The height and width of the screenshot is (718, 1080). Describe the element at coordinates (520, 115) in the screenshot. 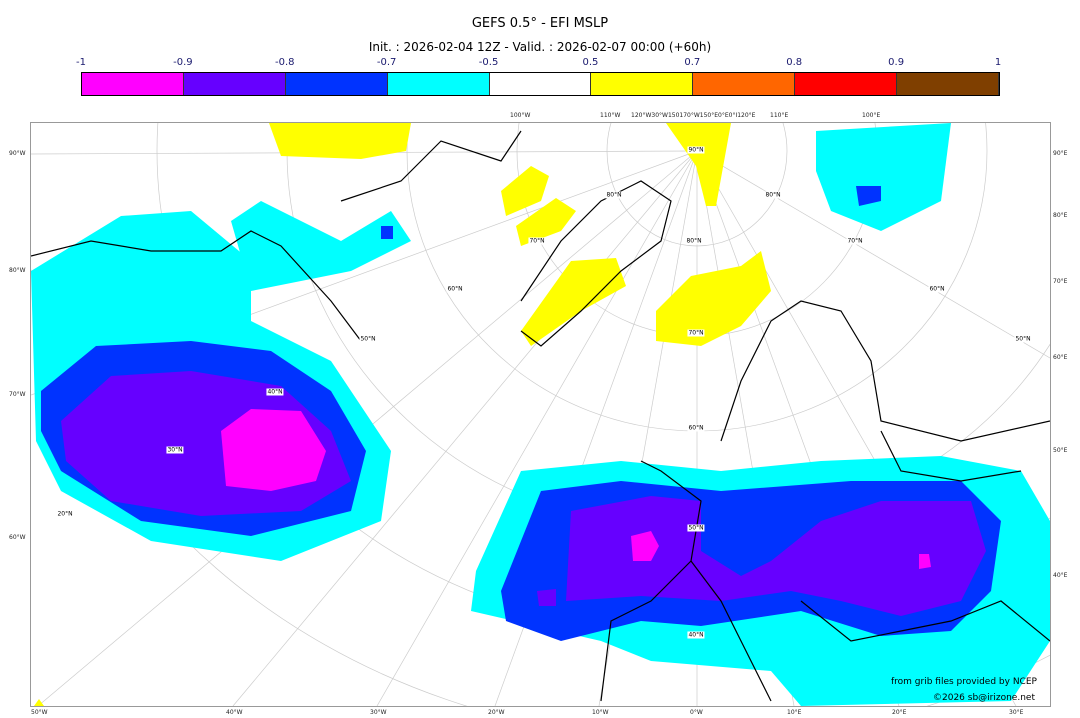

I see `axis-label-top: 100°W` at that location.